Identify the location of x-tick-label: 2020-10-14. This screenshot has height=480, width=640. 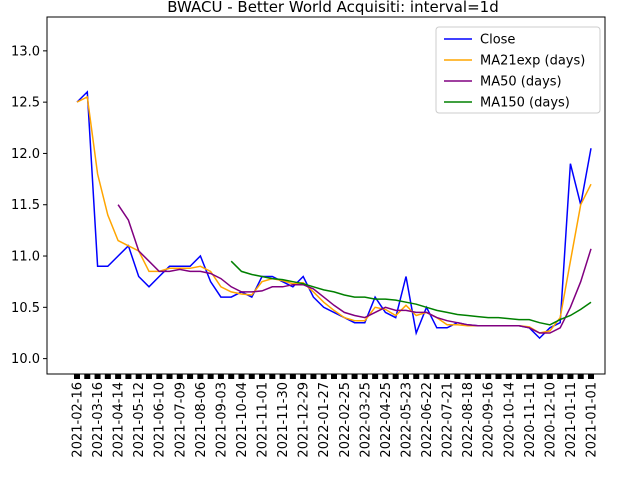
(509, 420).